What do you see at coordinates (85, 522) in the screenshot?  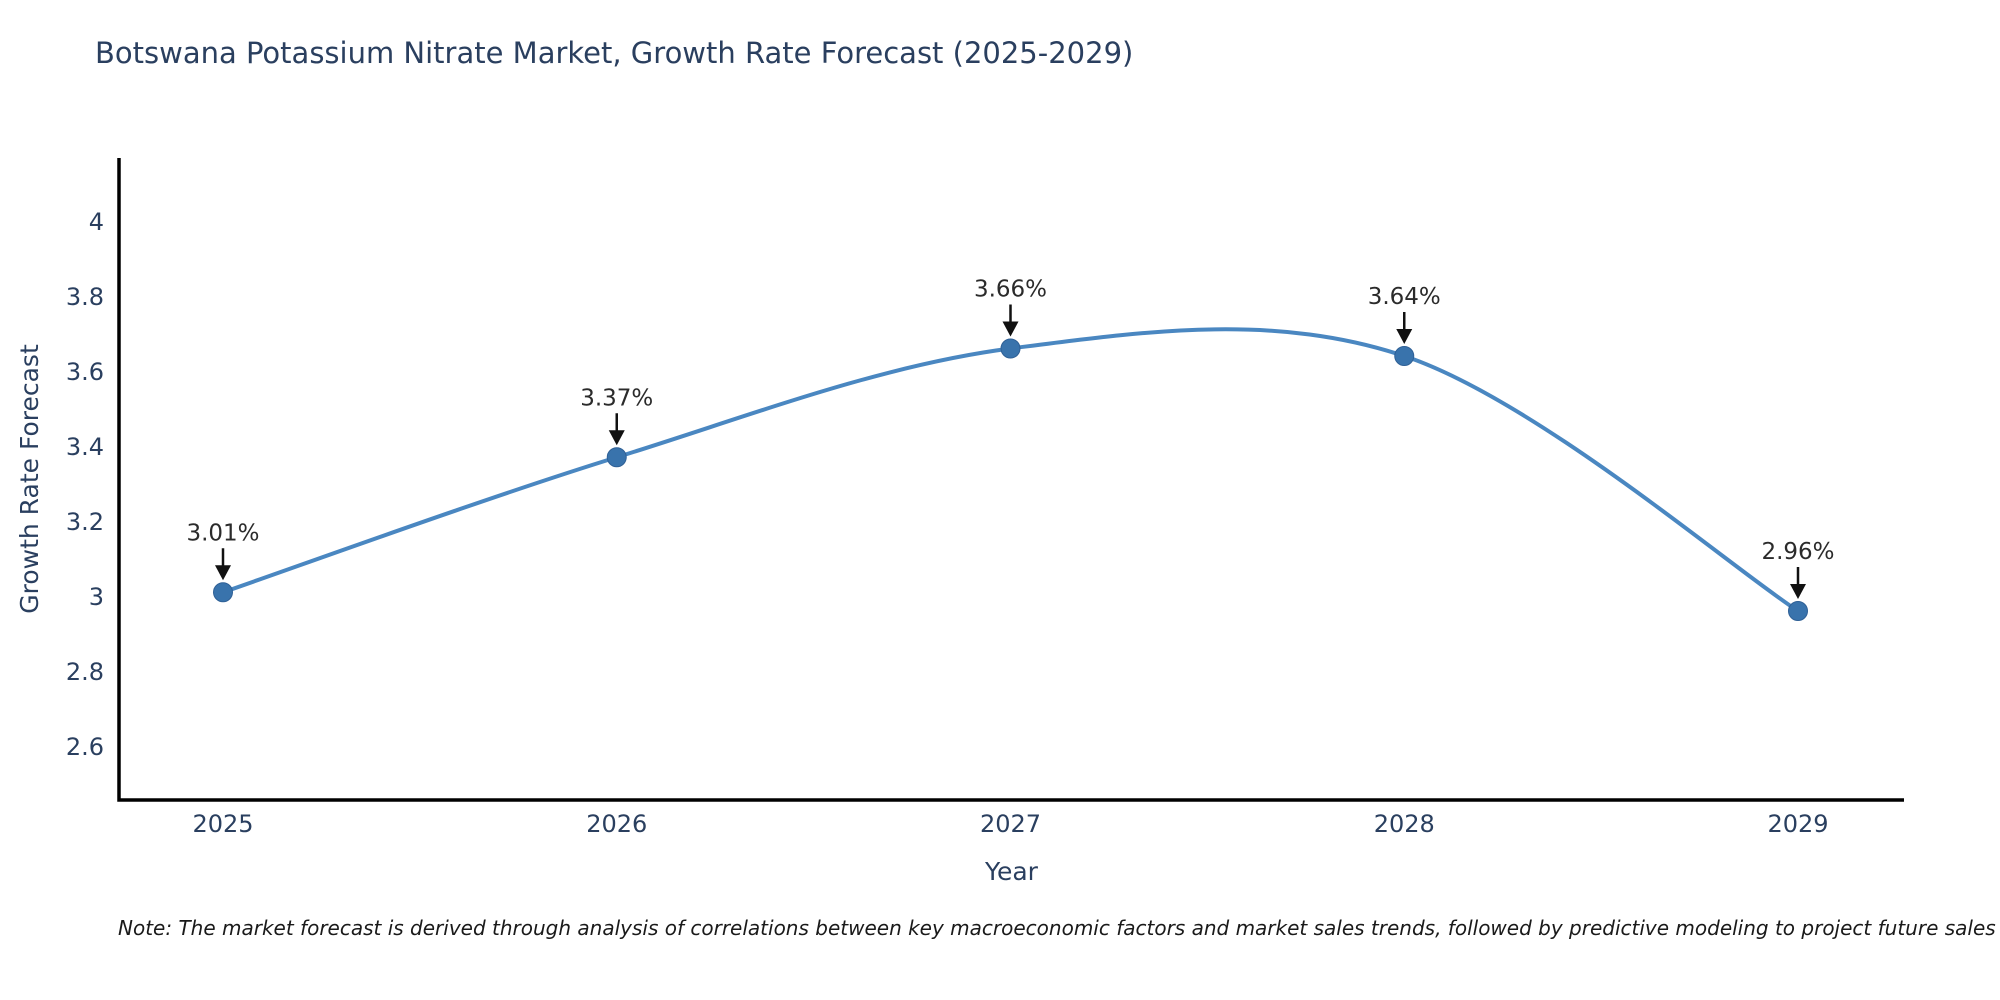 I see `y-tick-label: 3.2` at bounding box center [85, 522].